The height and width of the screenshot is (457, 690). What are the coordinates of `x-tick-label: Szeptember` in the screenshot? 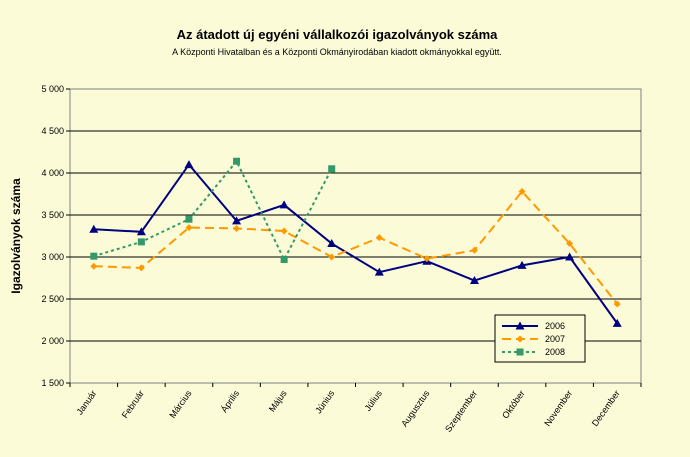 It's located at (461, 410).